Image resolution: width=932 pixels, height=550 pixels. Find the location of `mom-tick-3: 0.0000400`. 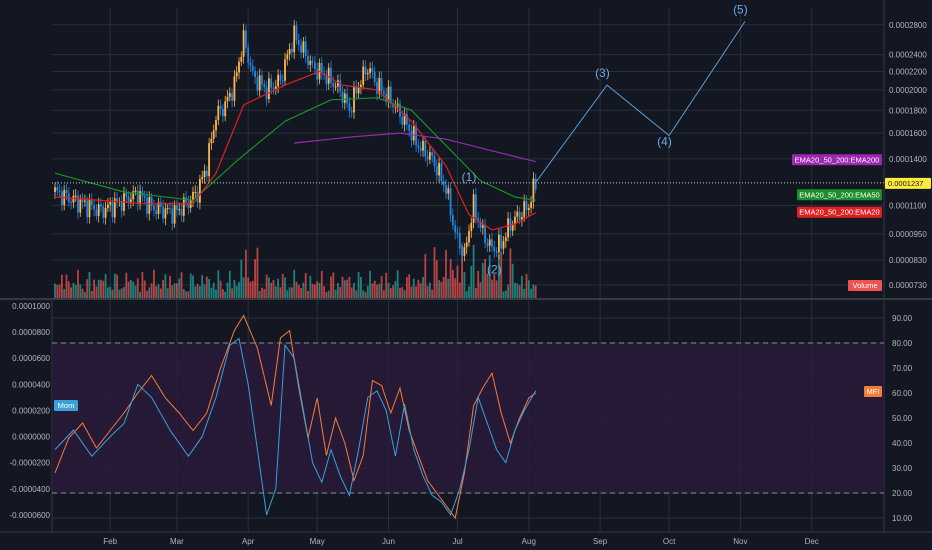

mom-tick-3: 0.0000400 is located at coordinates (31, 384).